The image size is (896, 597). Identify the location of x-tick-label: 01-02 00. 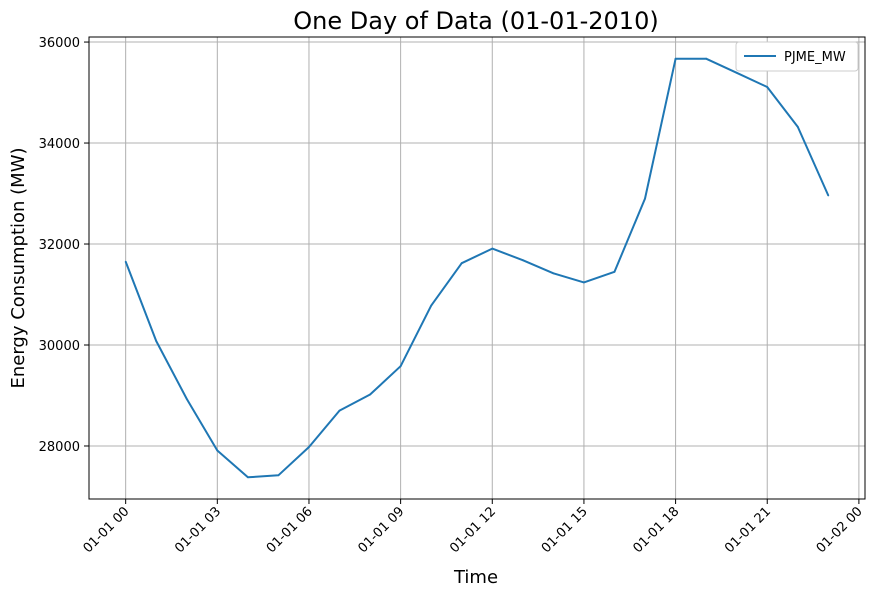
(840, 530).